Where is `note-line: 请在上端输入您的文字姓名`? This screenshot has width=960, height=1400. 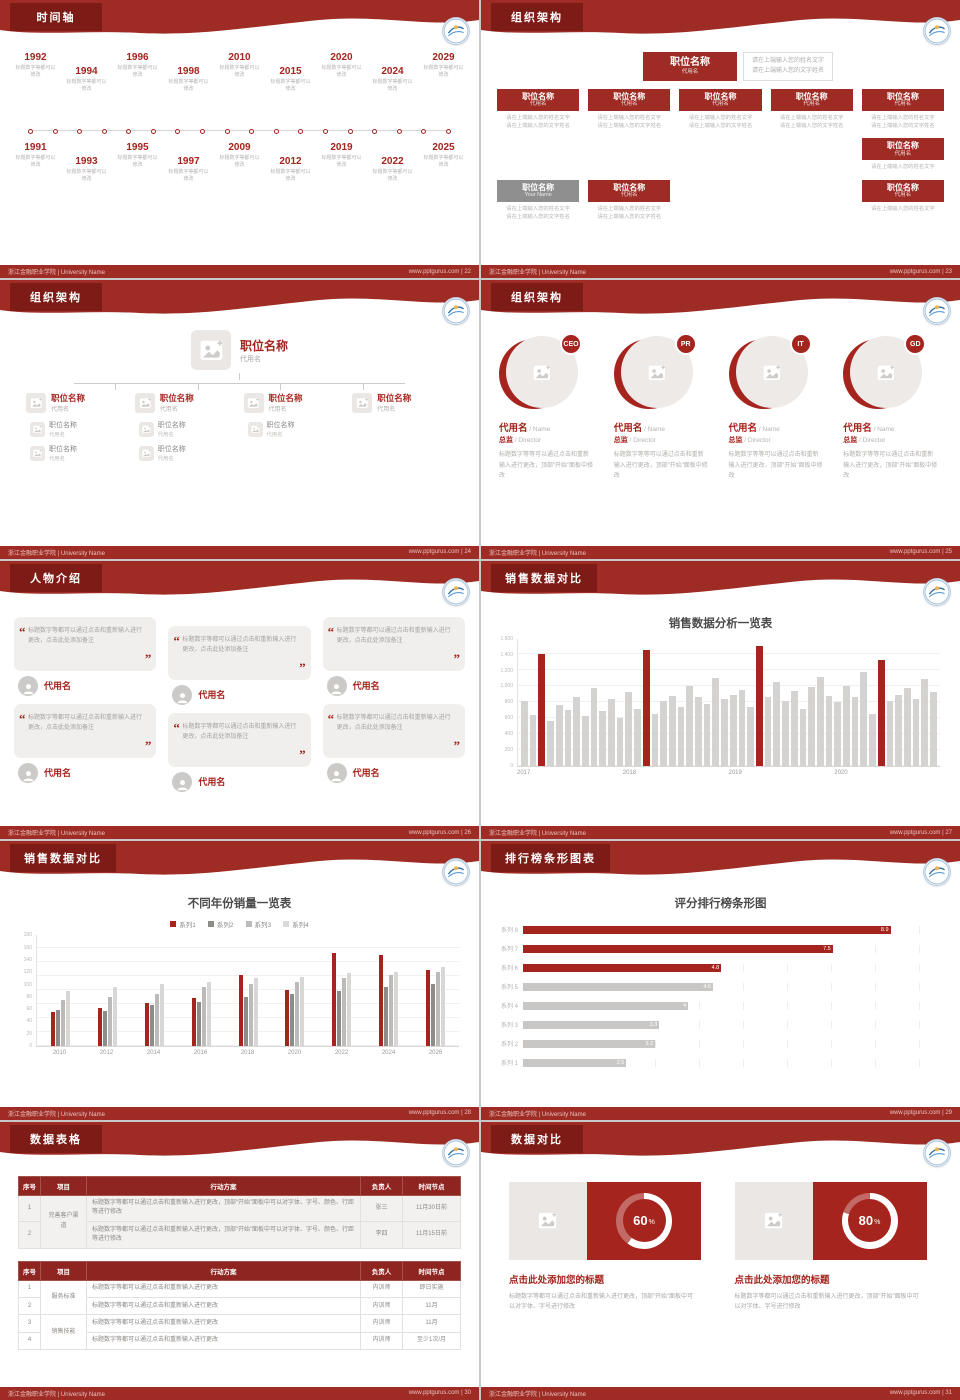 note-line: 请在上端输入您的文字姓名 is located at coordinates (629, 125).